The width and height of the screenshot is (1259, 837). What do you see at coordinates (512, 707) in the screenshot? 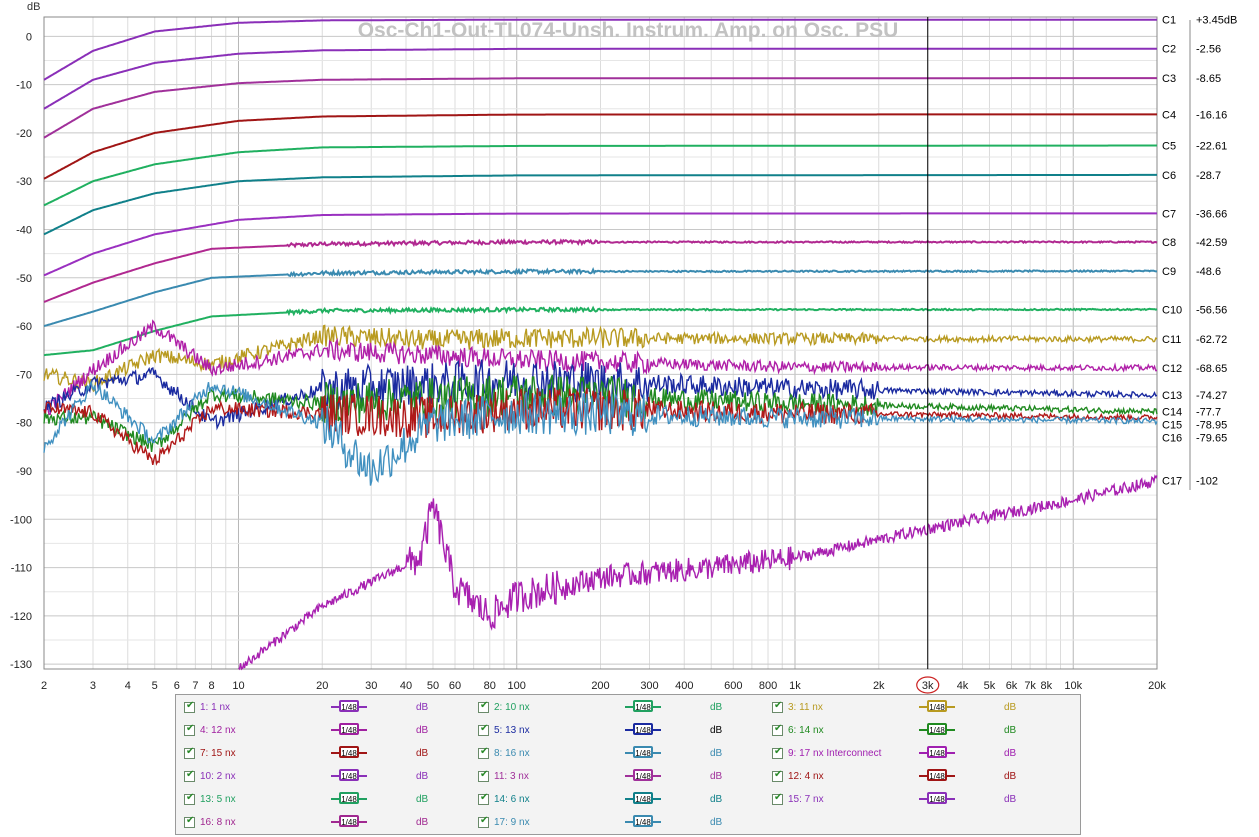
I see `legend-label: 2: 10 nx` at bounding box center [512, 707].